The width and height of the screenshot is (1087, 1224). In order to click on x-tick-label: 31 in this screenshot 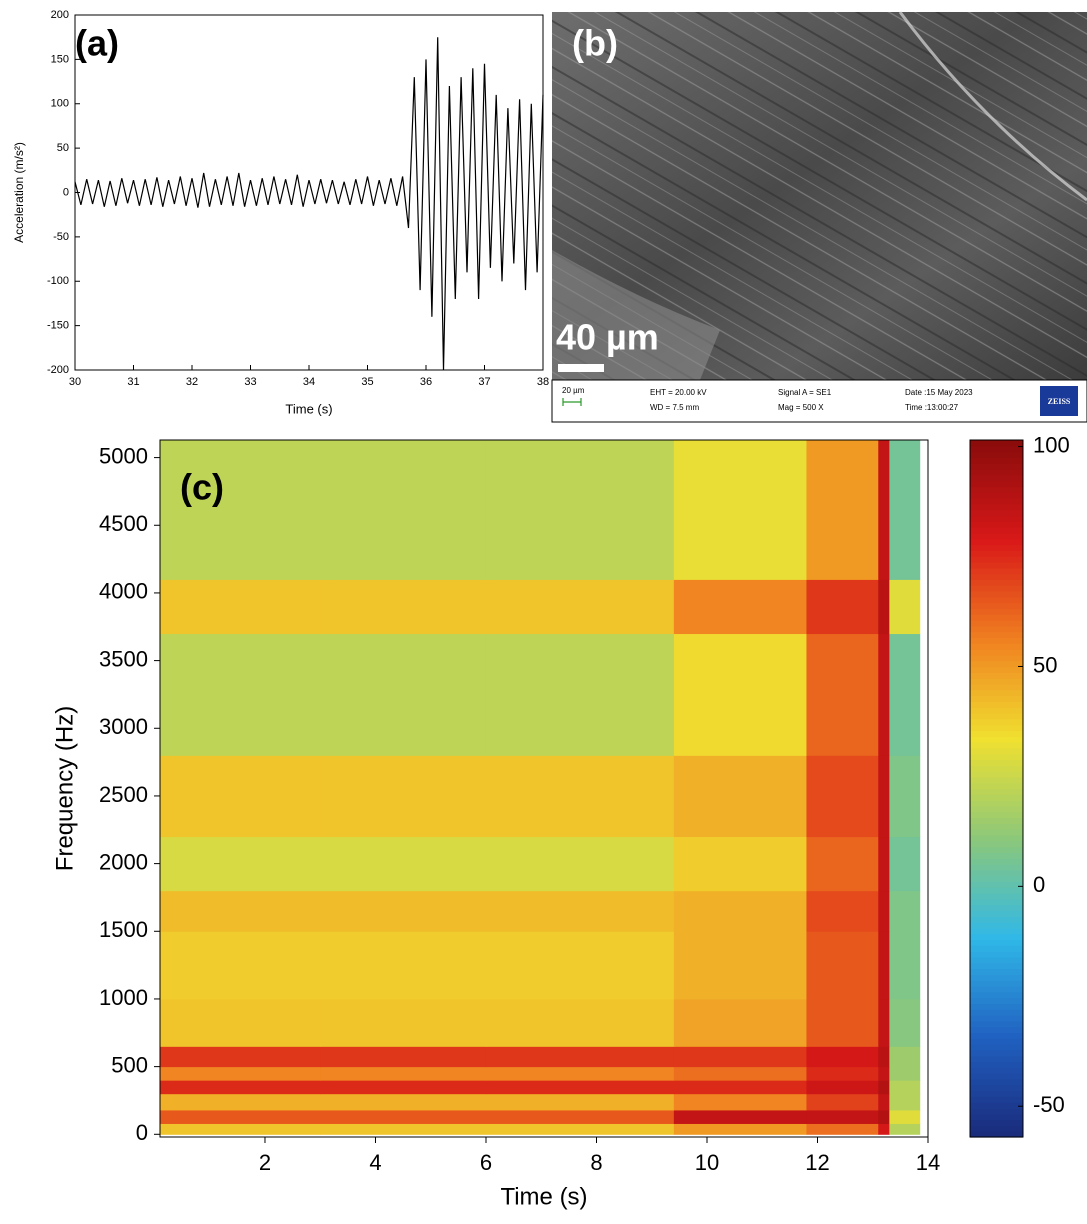, I will do `click(133, 382)`.